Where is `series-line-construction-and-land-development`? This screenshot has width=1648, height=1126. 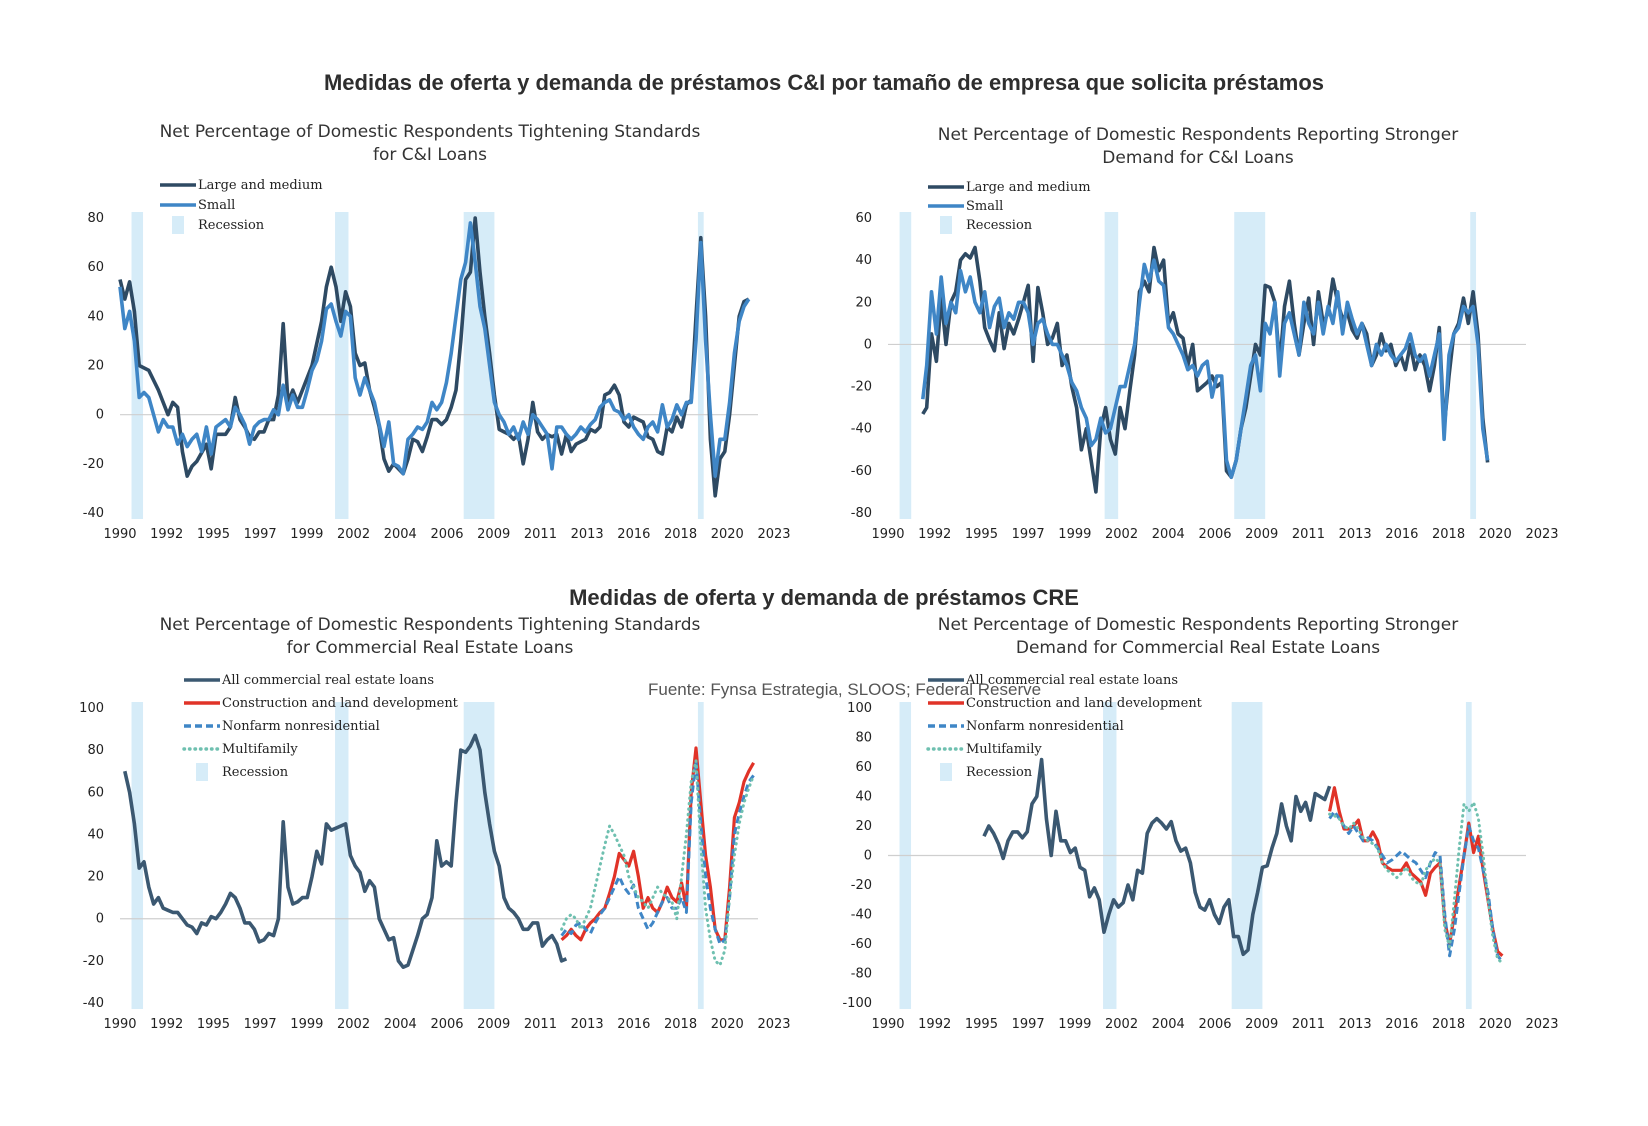
series-line-construction-and-land-development is located at coordinates (1416, 871).